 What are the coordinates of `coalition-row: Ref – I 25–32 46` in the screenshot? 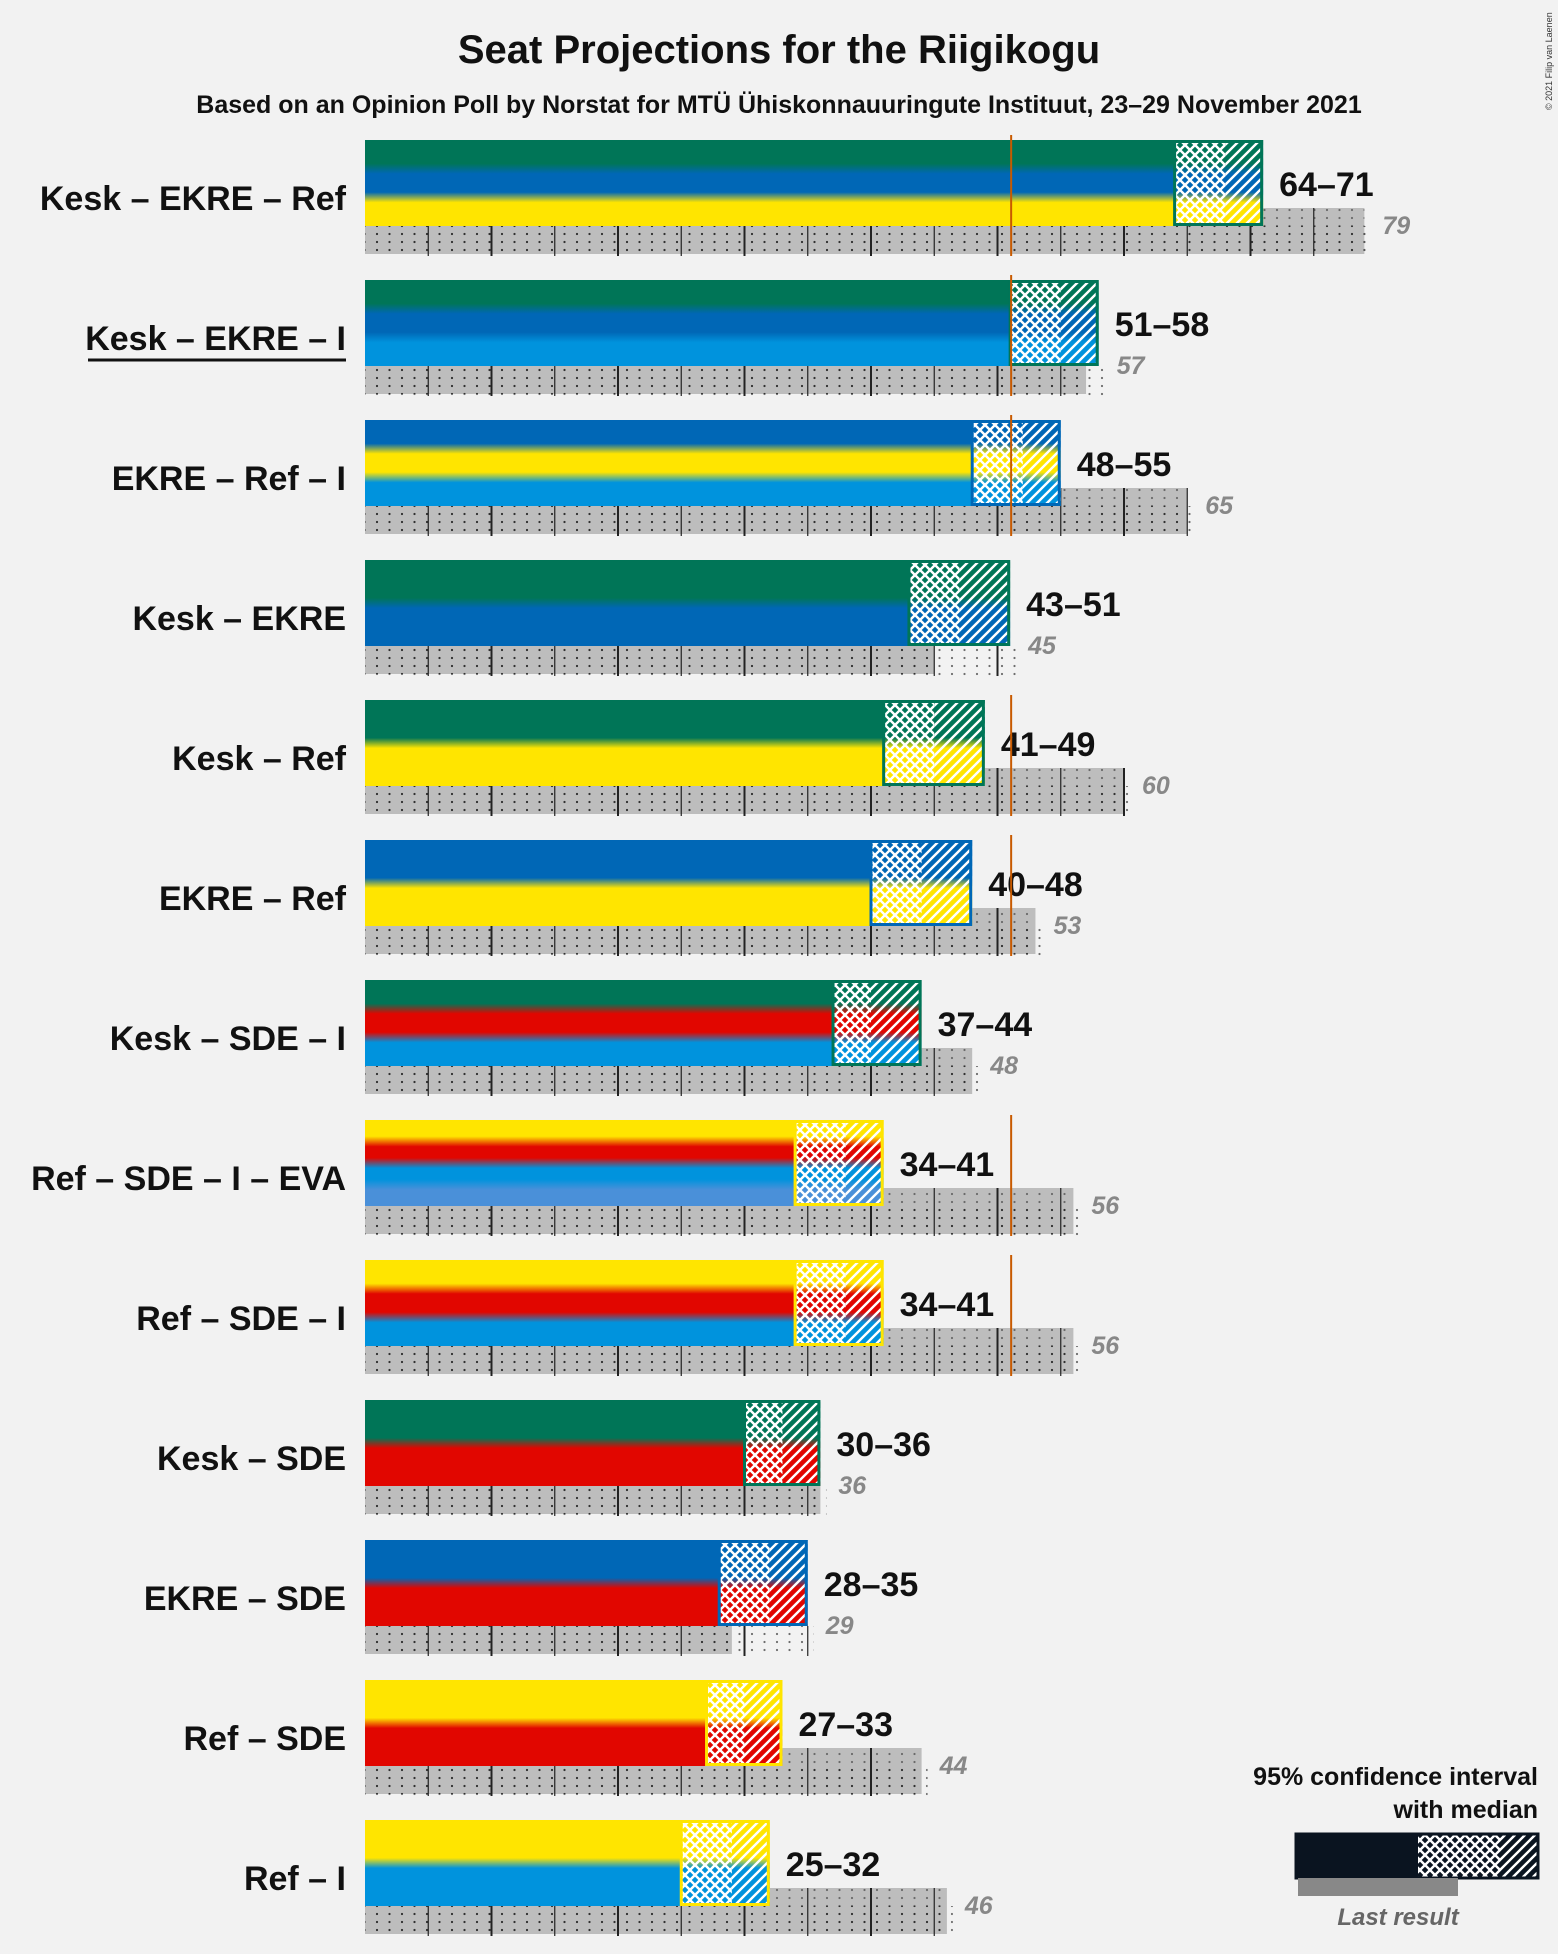 It's located at (619, 1878).